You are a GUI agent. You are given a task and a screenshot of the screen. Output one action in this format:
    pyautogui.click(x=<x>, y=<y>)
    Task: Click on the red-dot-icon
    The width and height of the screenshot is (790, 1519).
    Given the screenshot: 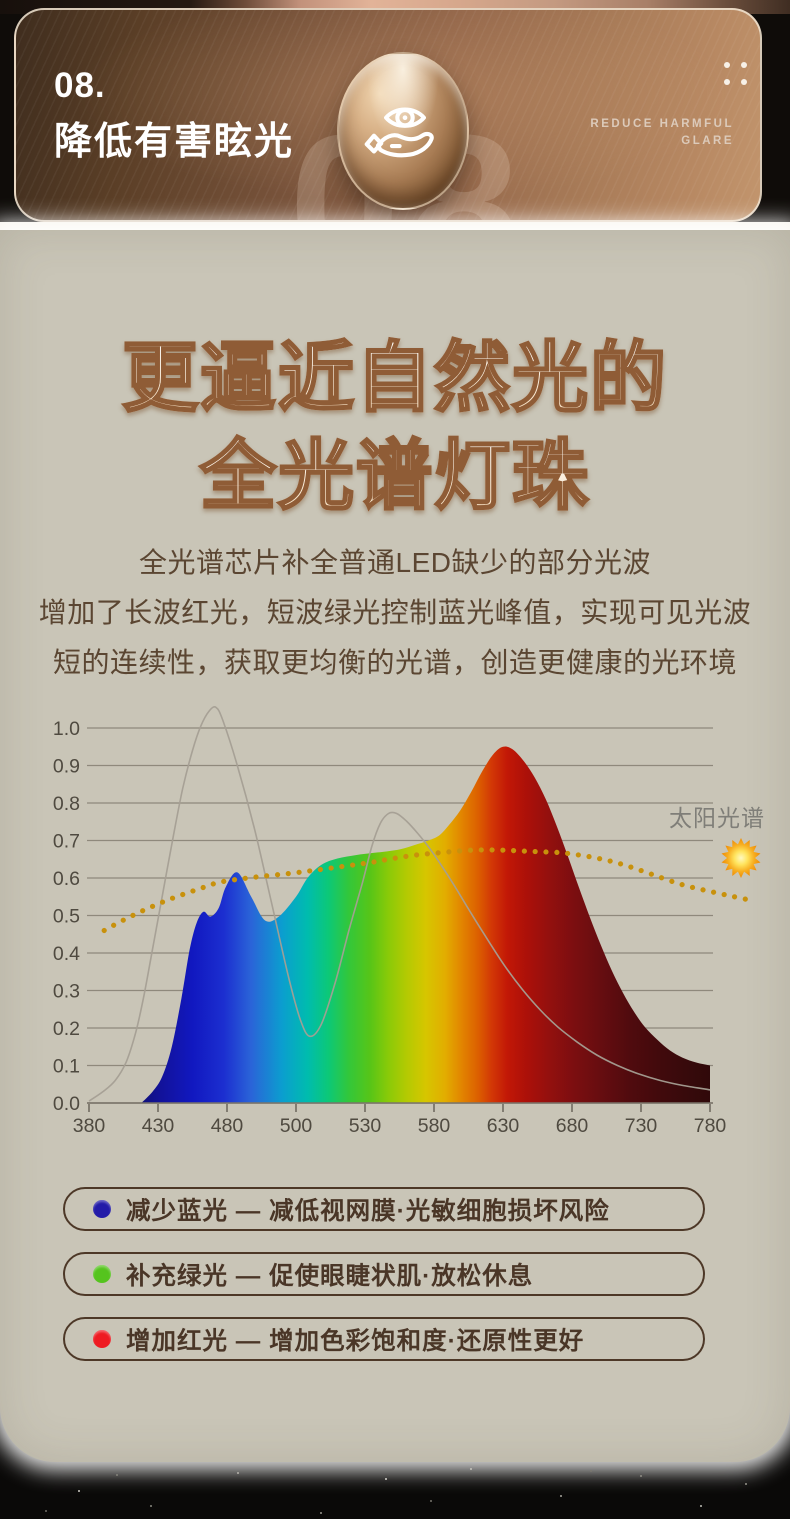 What is the action you would take?
    pyautogui.click(x=102, y=1339)
    